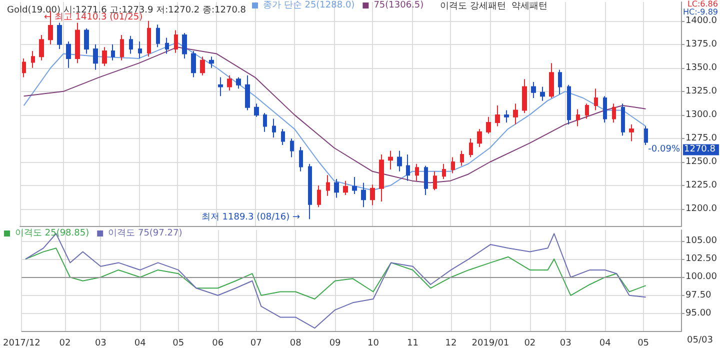 This screenshot has height=348, width=720. Describe the element at coordinates (700, 149) in the screenshot. I see `text: 1270.8` at that location.